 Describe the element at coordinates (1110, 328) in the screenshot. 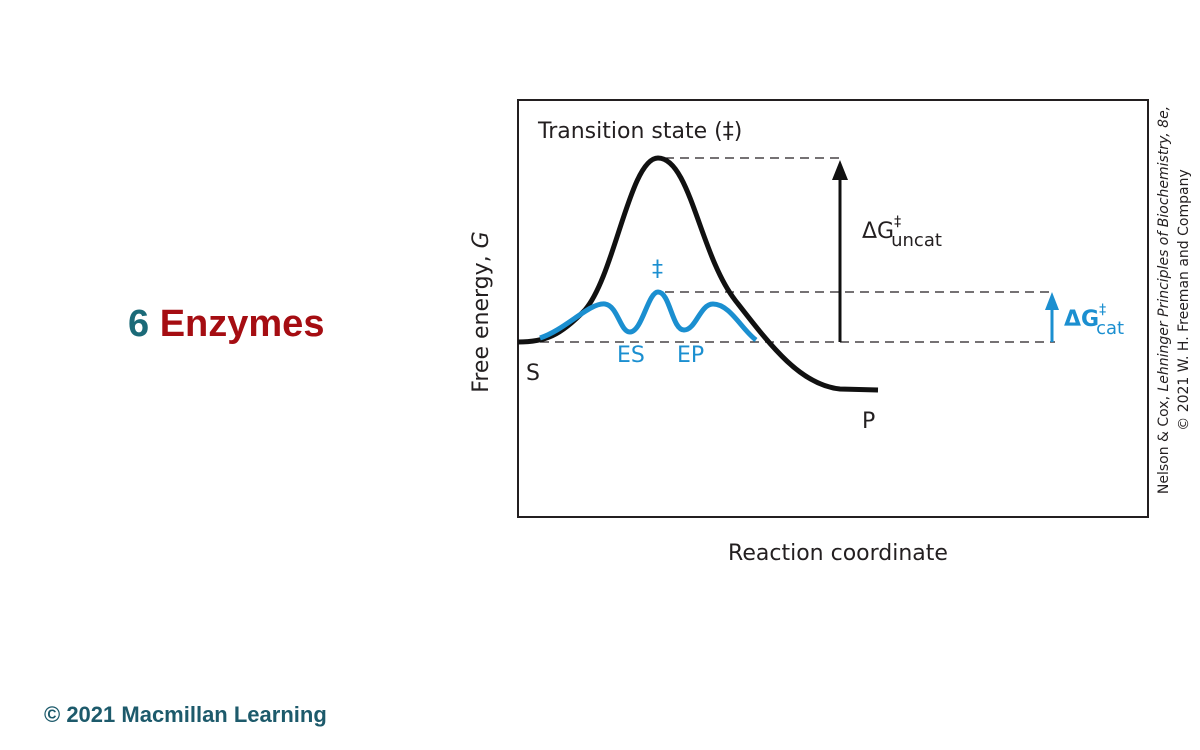

I see `subscript: cat` at that location.